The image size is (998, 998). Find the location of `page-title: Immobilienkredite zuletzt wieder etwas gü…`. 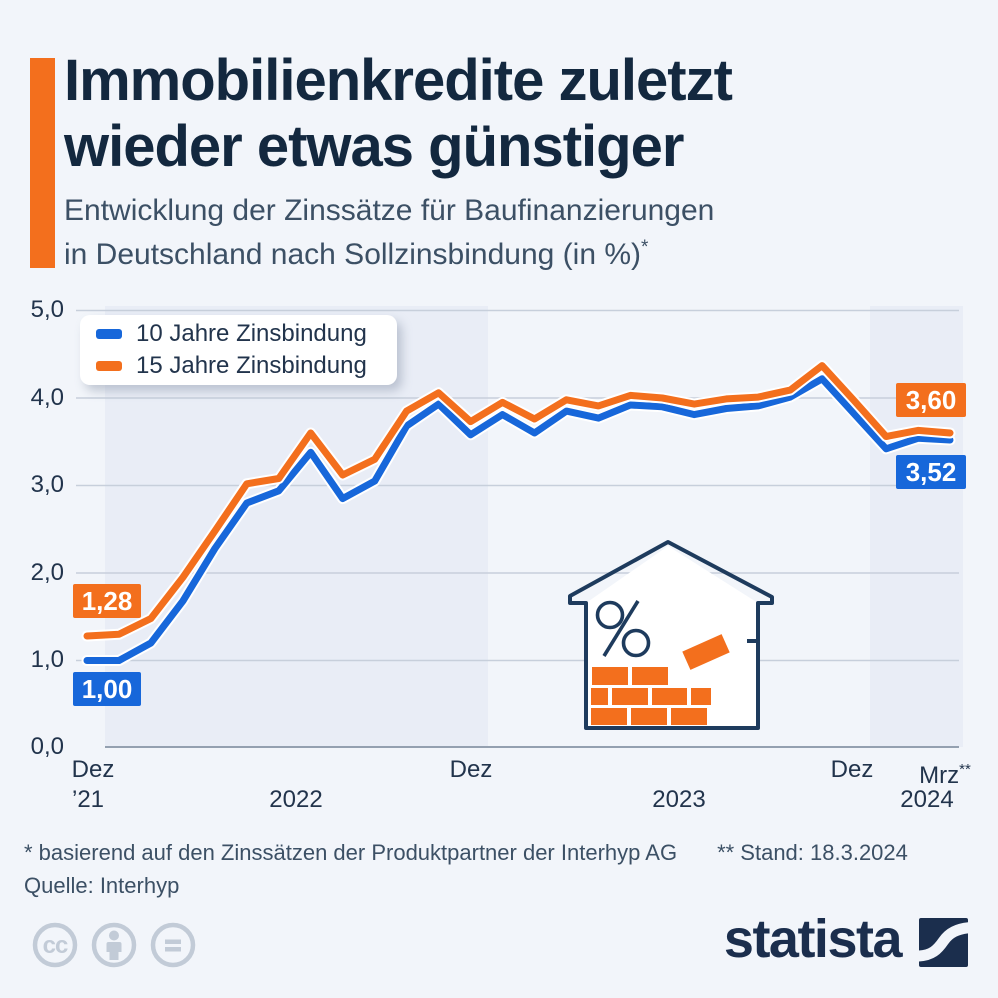

page-title: Immobilienkredite zuletzt wieder etwas gü… is located at coordinates (398, 114).